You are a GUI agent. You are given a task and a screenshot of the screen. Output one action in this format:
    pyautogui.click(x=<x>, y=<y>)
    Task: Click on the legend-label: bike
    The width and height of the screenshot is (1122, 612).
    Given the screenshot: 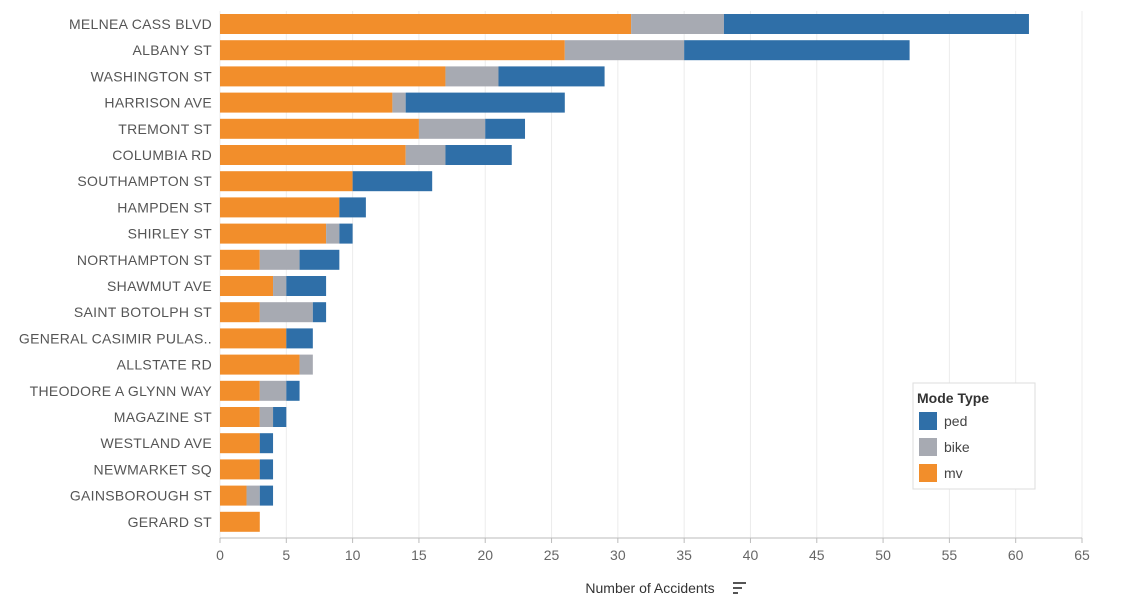 What is the action you would take?
    pyautogui.click(x=957, y=447)
    